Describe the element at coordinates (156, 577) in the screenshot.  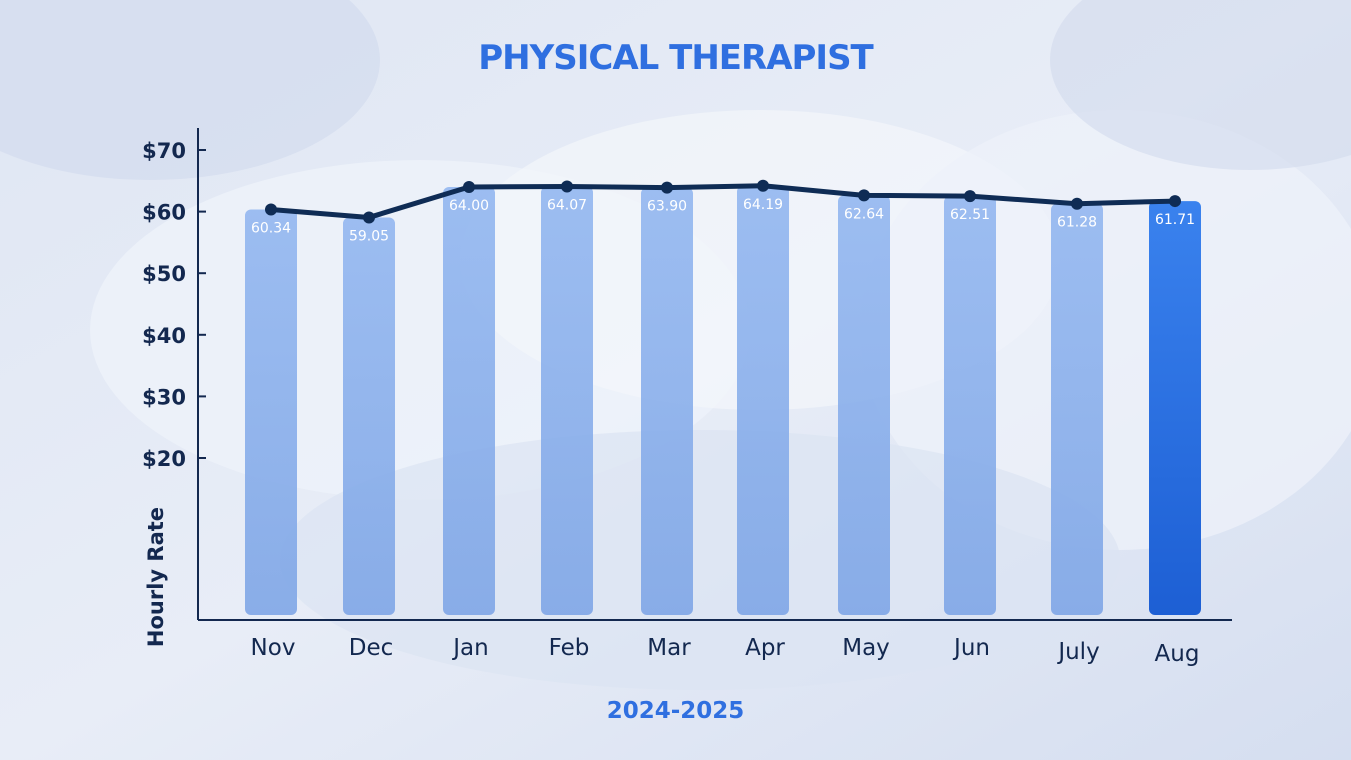
I see `y-axis-label: Hourly Rate` at that location.